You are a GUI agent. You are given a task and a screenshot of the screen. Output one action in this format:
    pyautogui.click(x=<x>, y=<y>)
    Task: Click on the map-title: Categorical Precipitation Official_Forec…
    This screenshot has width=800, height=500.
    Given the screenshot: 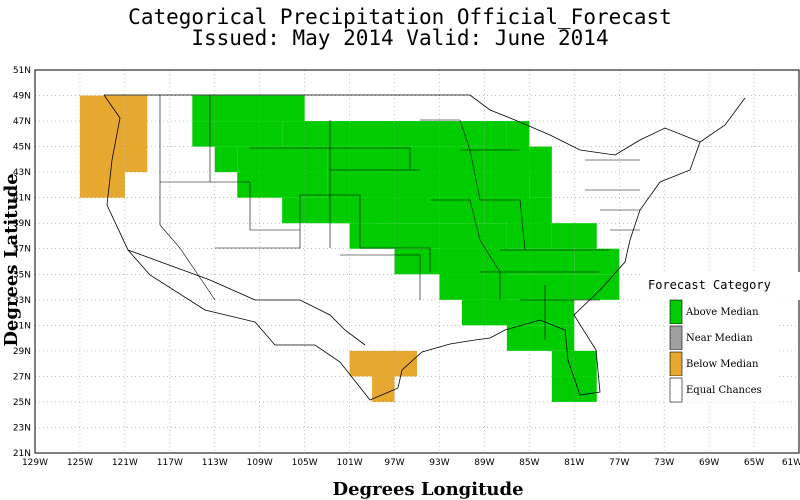 What is the action you would take?
    pyautogui.click(x=400, y=17)
    